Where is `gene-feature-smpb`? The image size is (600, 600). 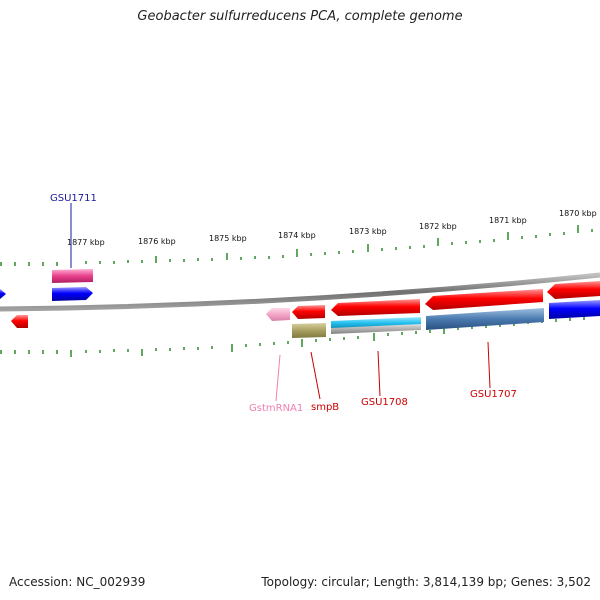 gene-feature-smpb is located at coordinates (308, 312).